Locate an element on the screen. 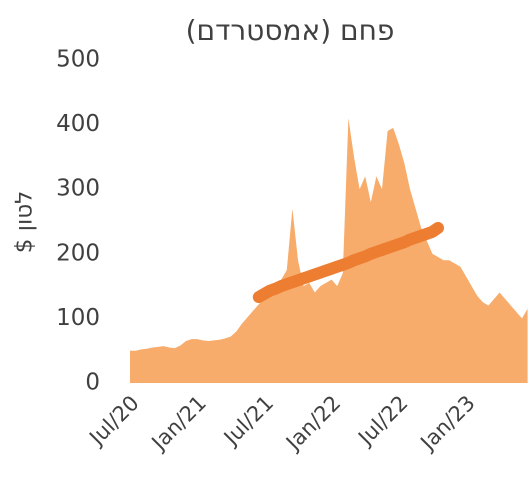 This screenshot has width=532, height=490. x-tick-label: Jan/21 is located at coordinates (178, 423).